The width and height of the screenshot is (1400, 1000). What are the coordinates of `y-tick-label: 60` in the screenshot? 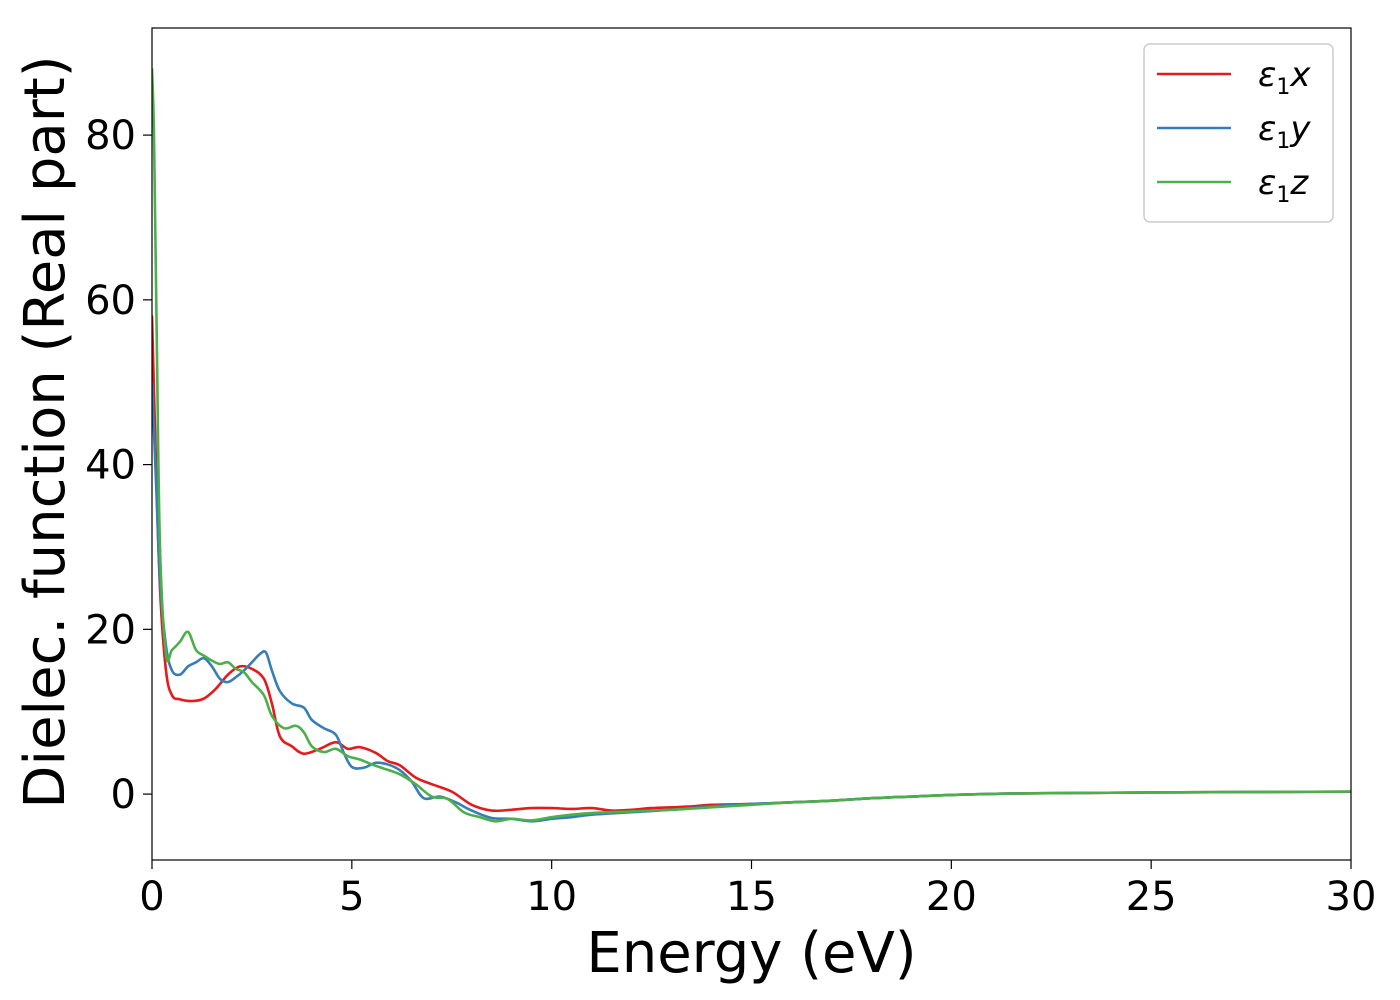 It's located at (110, 301).